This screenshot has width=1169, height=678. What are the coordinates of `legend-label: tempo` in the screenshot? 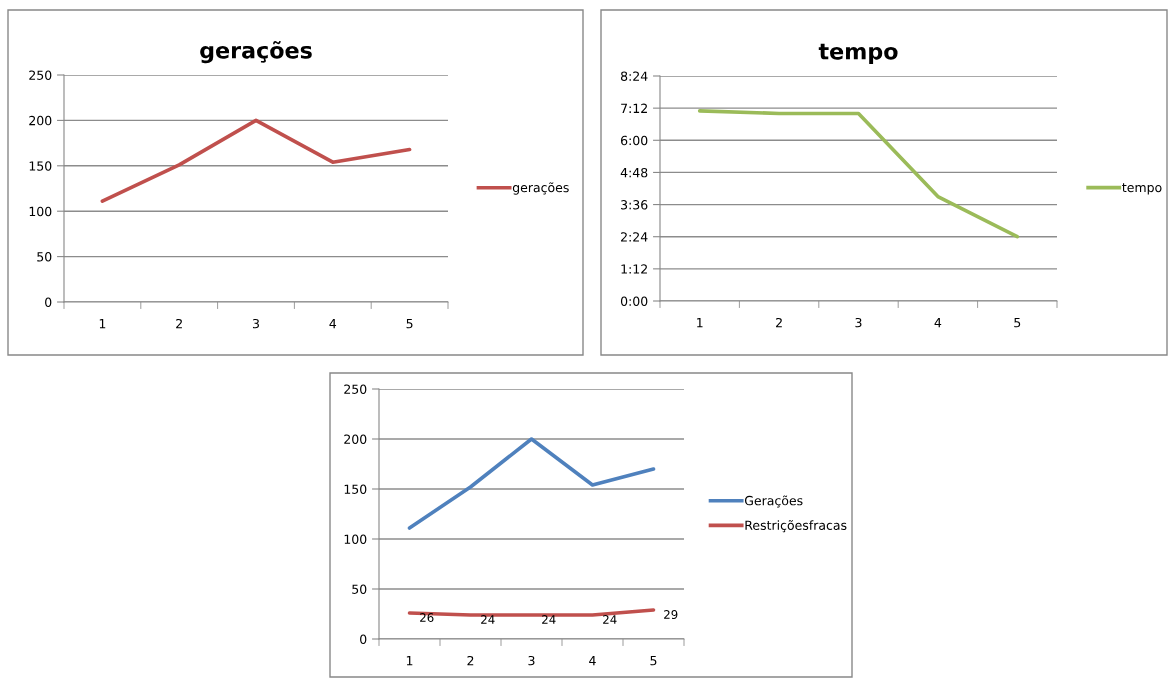 It's located at (1142, 189).